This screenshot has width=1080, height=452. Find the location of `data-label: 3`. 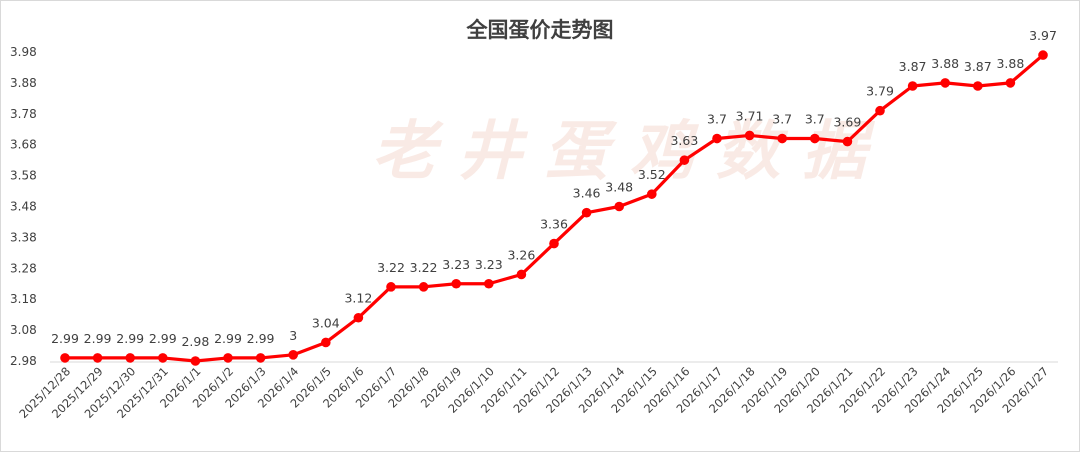

data-label: 3 is located at coordinates (293, 335).